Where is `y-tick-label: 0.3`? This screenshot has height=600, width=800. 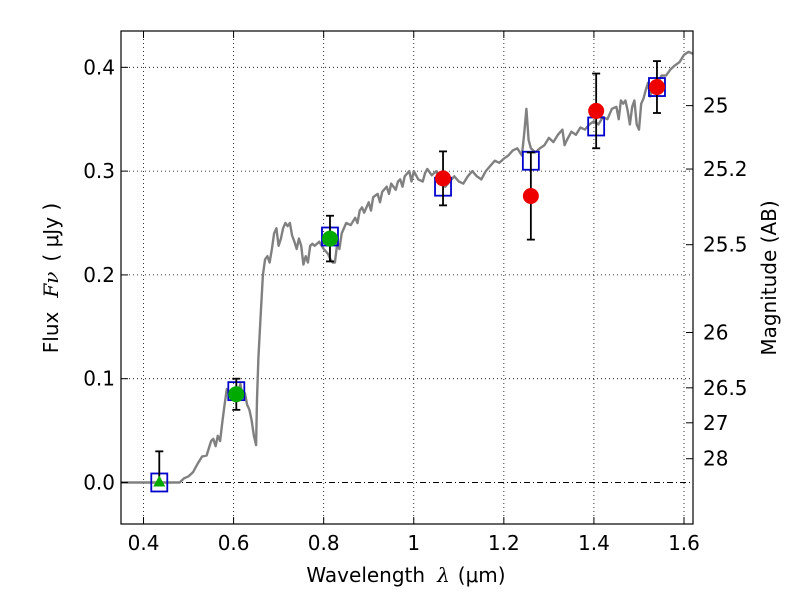 y-tick-label: 0.3 is located at coordinates (99, 171).